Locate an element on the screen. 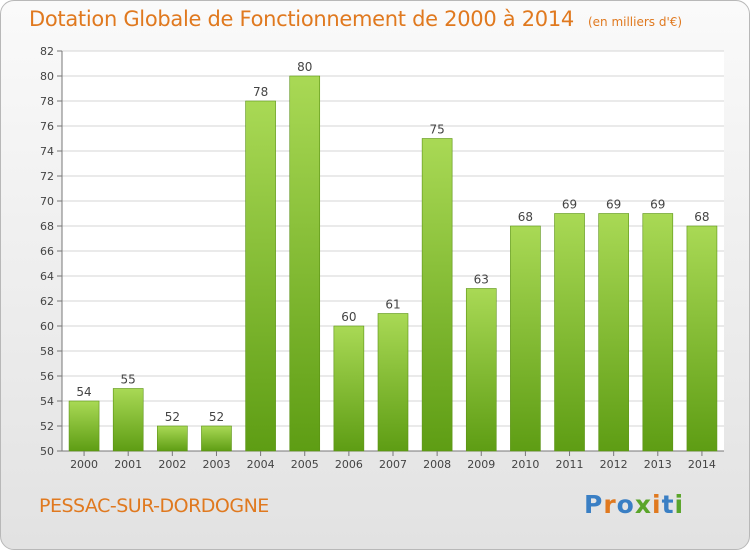 The height and width of the screenshot is (550, 750). x-tick-label-2000: 2000 is located at coordinates (84, 464).